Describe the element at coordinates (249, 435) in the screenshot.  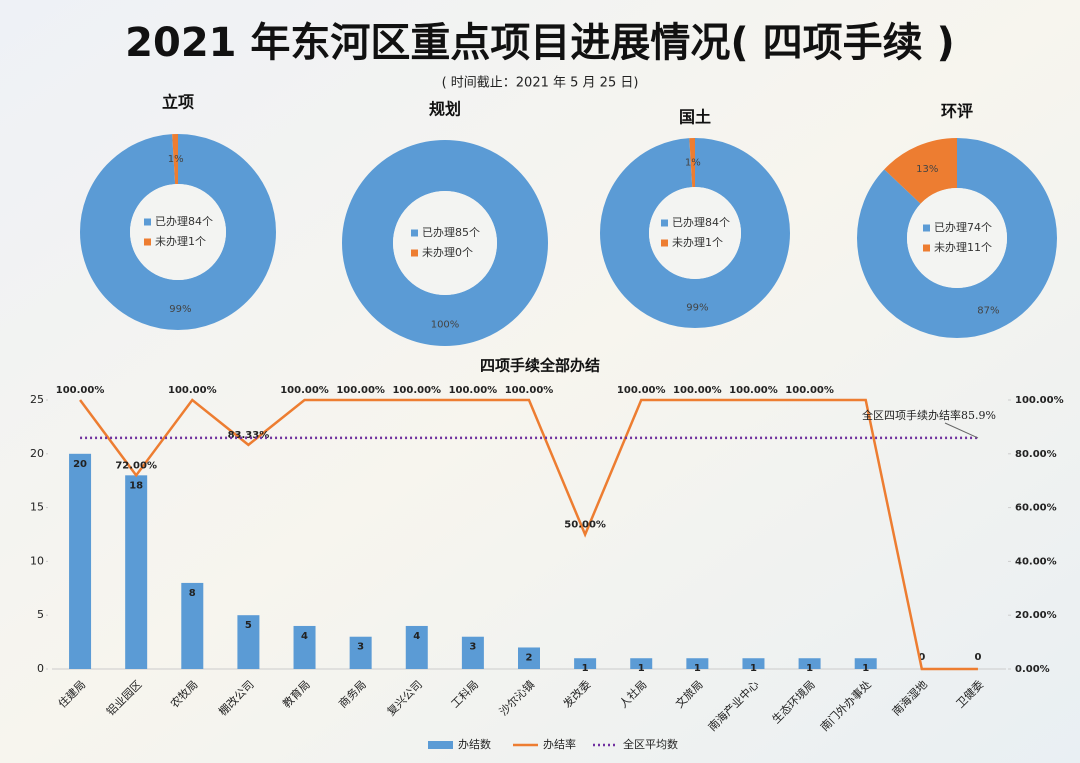
I see `line-label: 83.33%` at that location.